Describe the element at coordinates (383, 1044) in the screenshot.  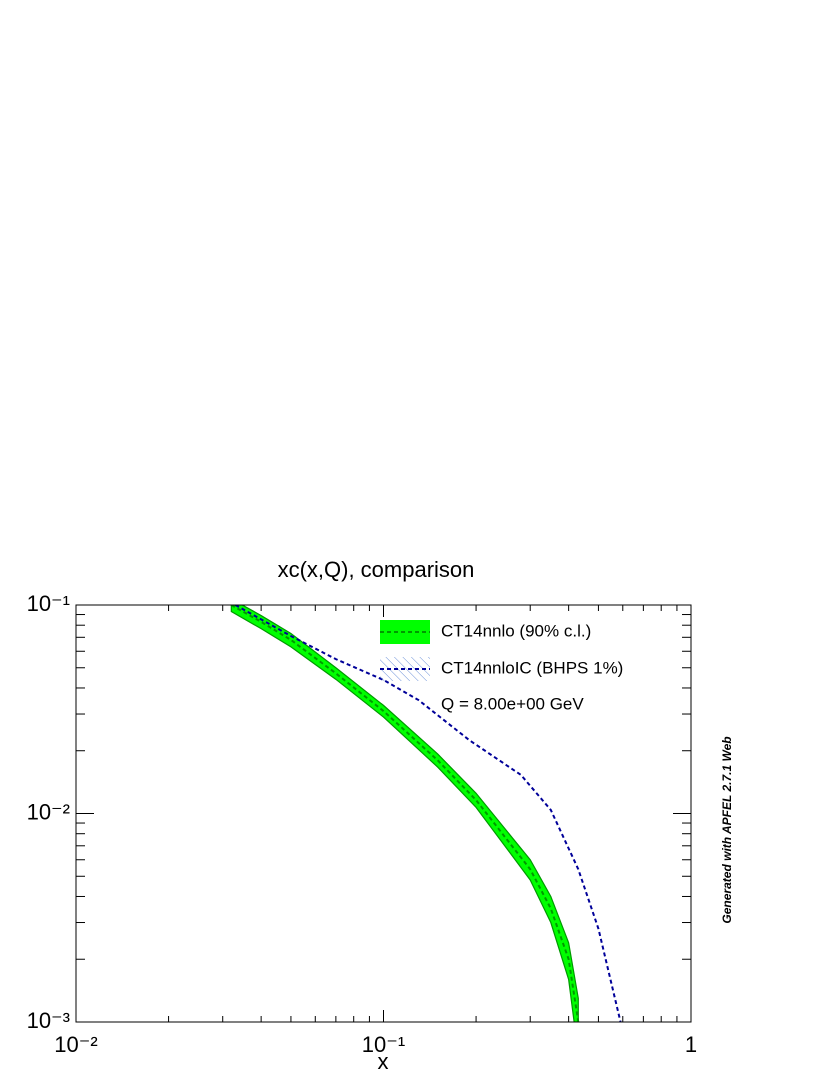
I see `x-tick-label: 10⁻¹` at that location.